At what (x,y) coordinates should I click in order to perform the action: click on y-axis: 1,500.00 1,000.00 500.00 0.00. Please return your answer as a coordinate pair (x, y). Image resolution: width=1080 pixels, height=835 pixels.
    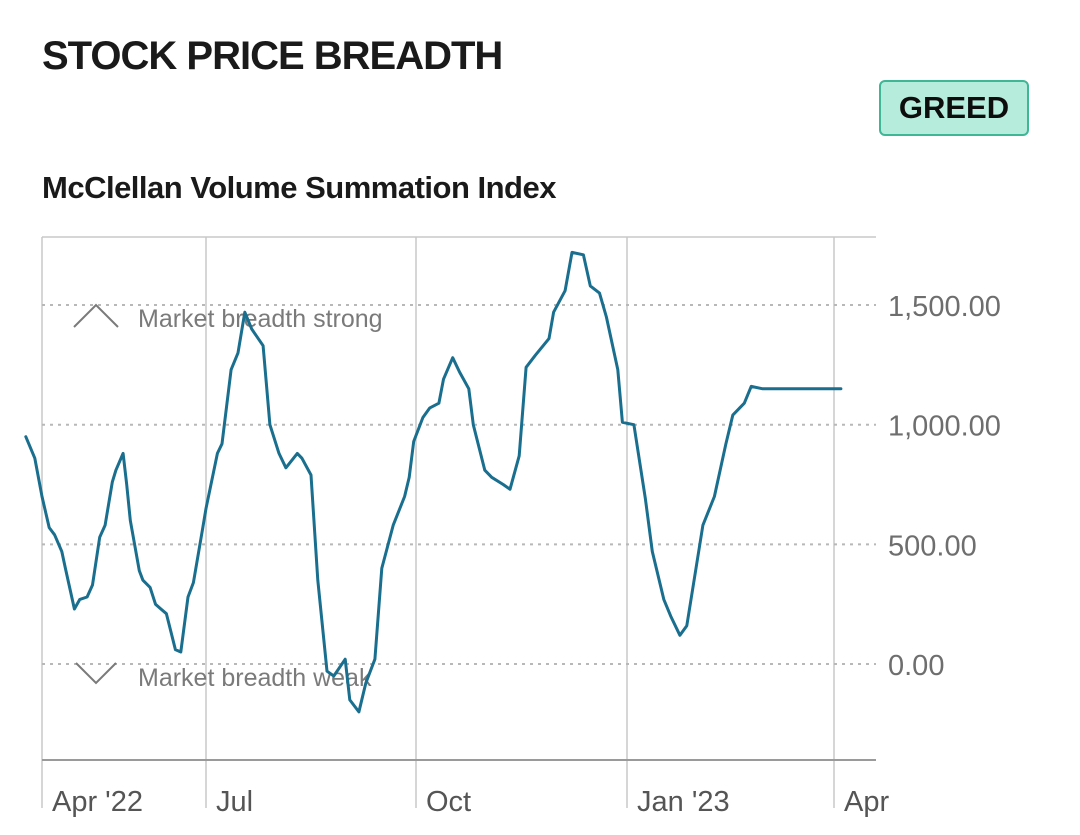
    Looking at the image, I should click on (944, 486).